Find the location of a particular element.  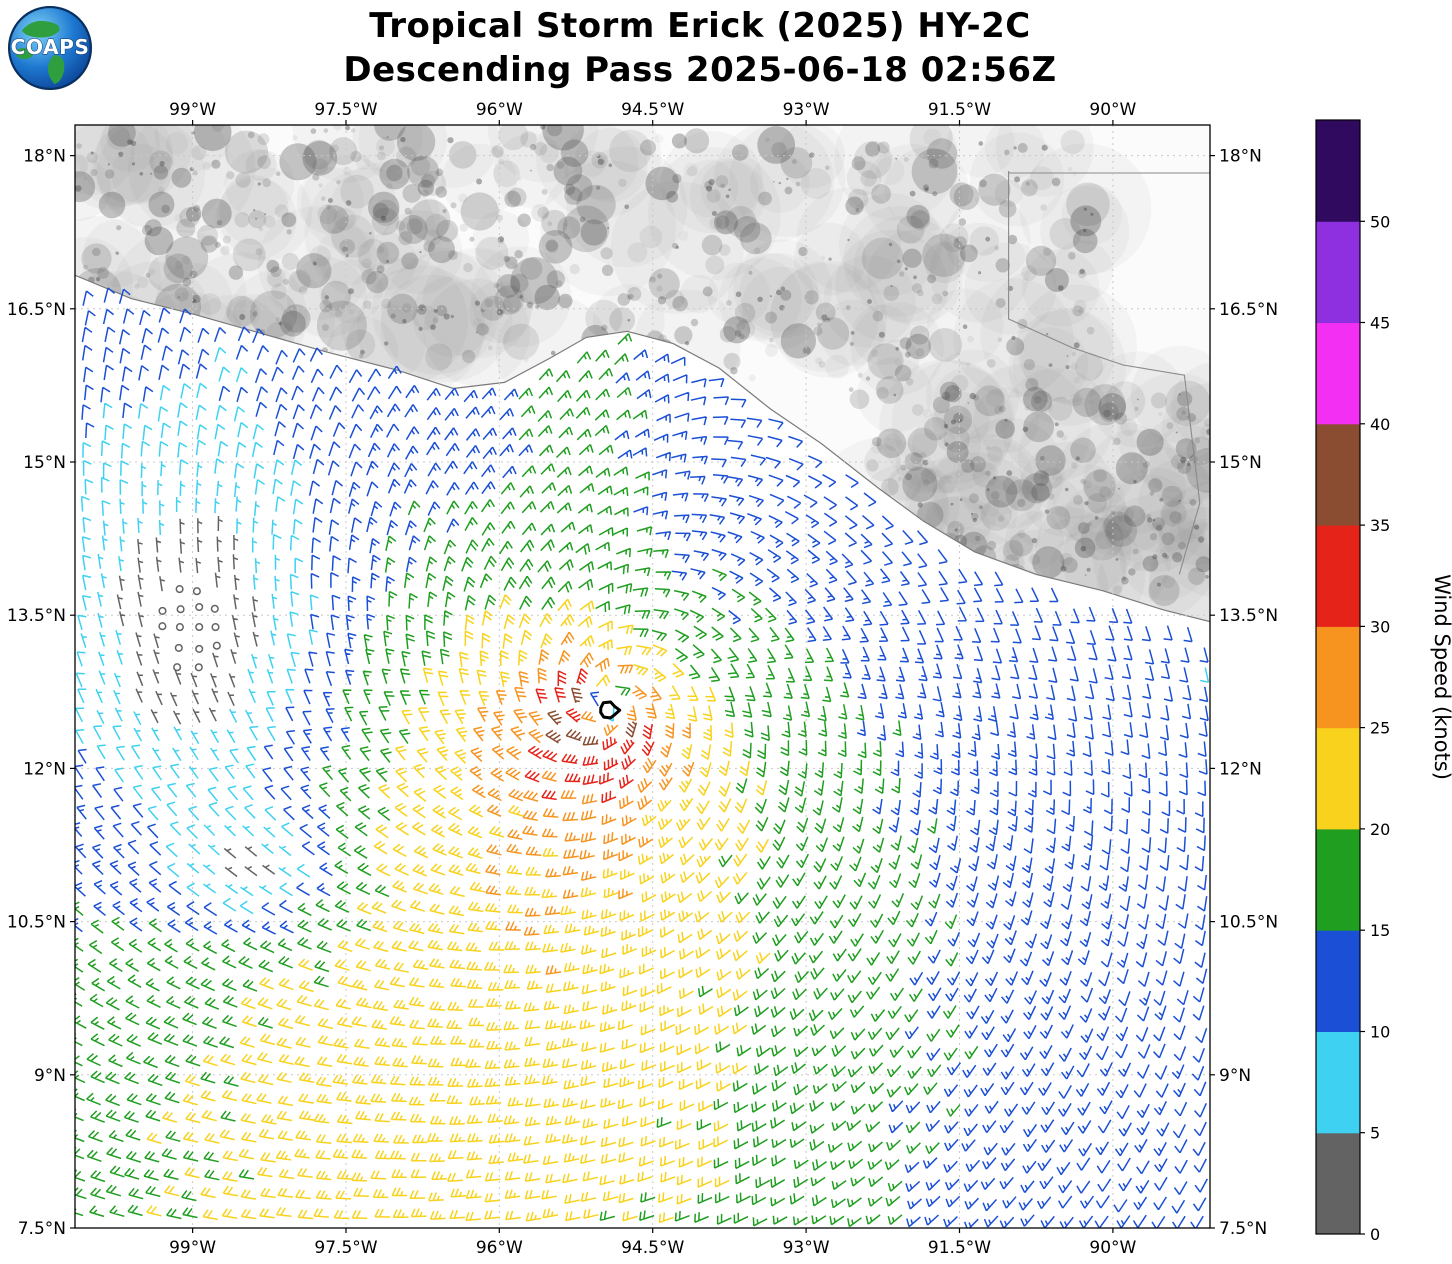

colorbar-label: Wind Speed (knots) is located at coordinates (1441, 677).